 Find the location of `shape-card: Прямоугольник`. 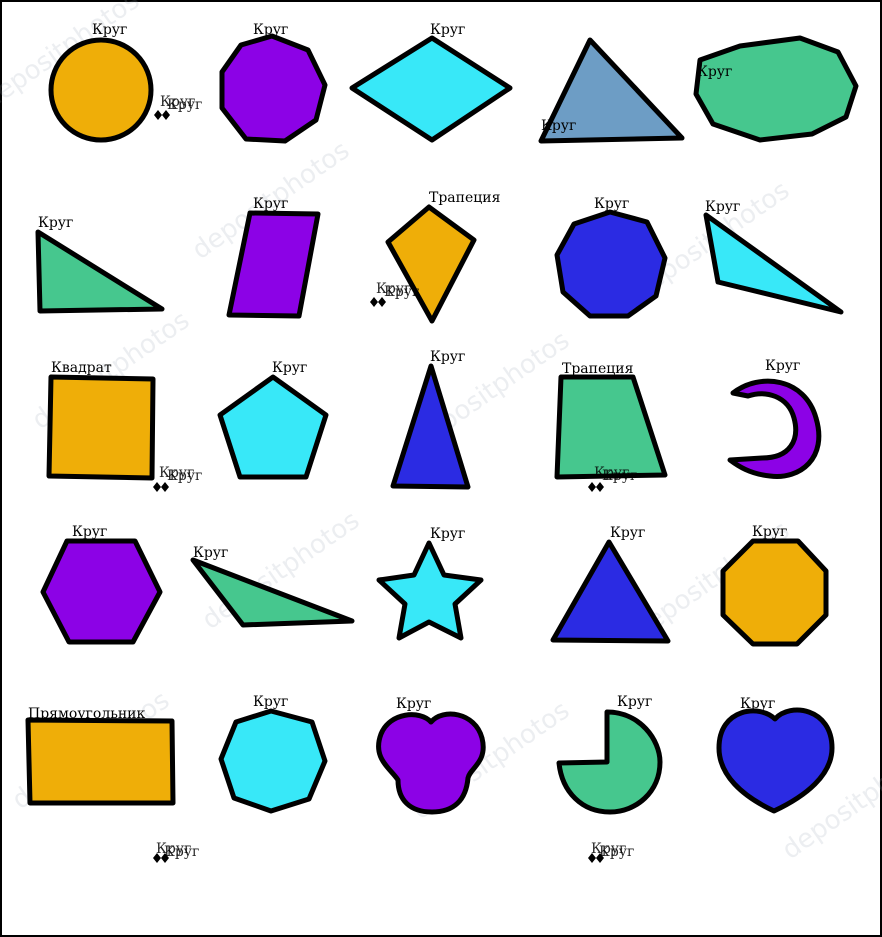

shape-card: Прямоугольник is located at coordinates (100, 756).